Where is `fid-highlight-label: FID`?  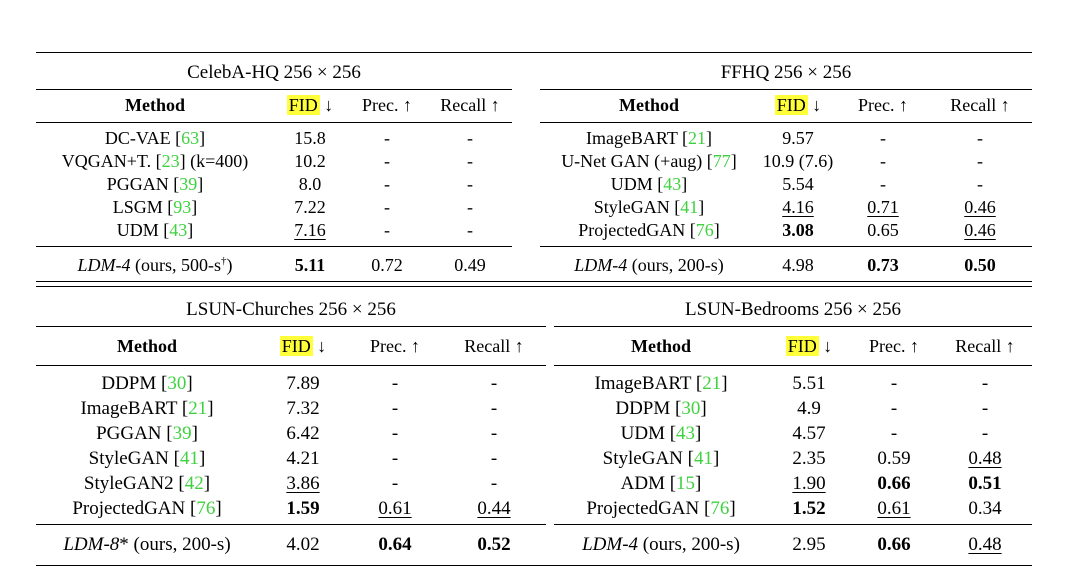 fid-highlight-label: FID is located at coordinates (802, 346).